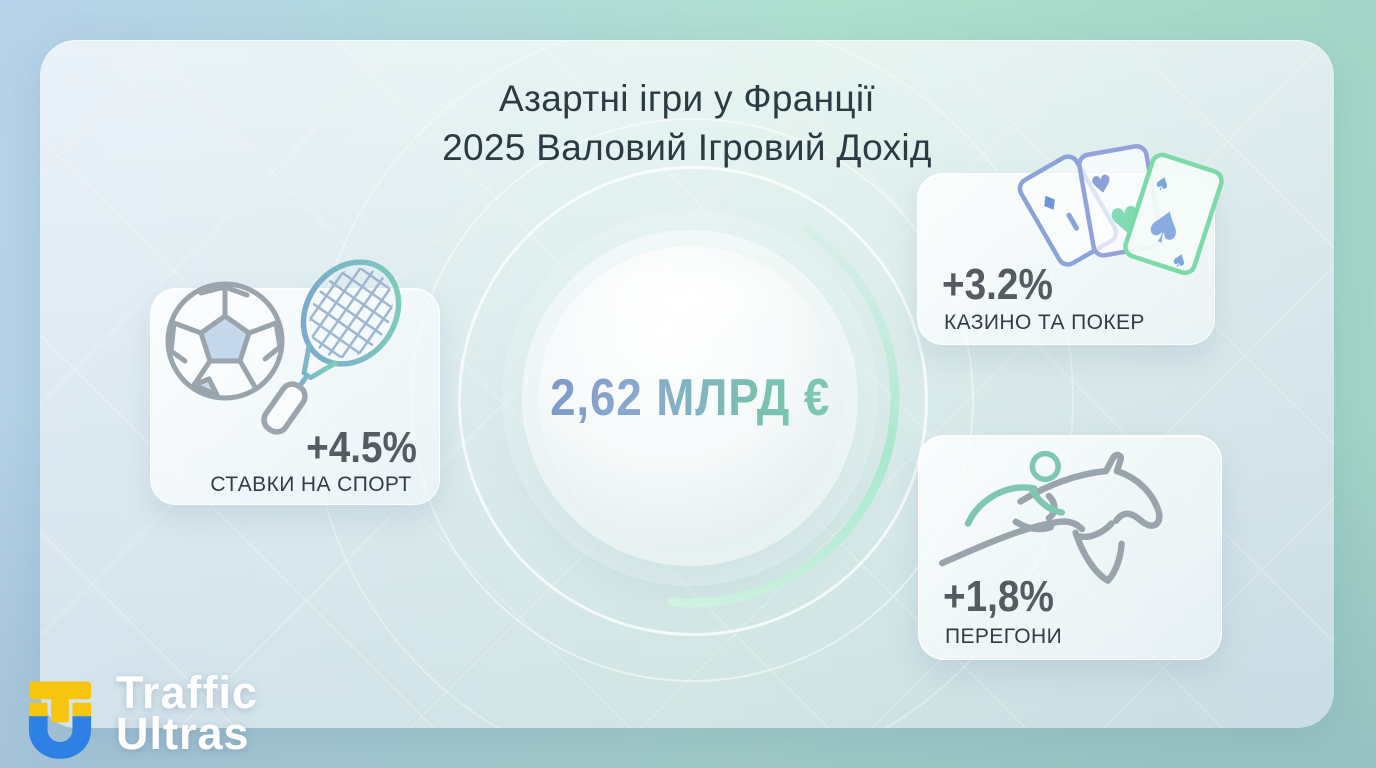  I want to click on category-label: КАЗИНО ТА ПОКЕР, so click(1044, 322).